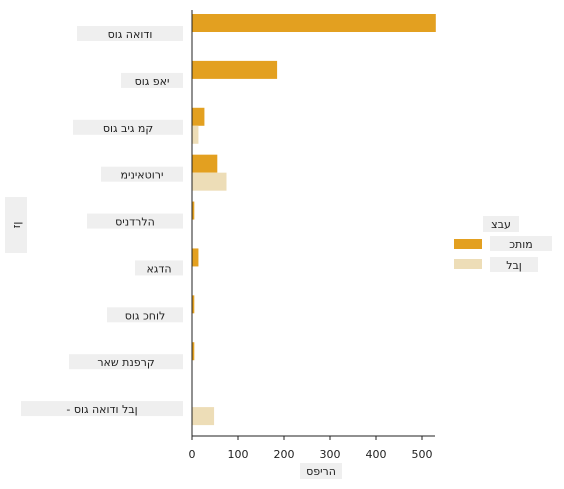 This screenshot has width=564, height=489. I want to click on x-tick-label-0: 0, so click(192, 454).